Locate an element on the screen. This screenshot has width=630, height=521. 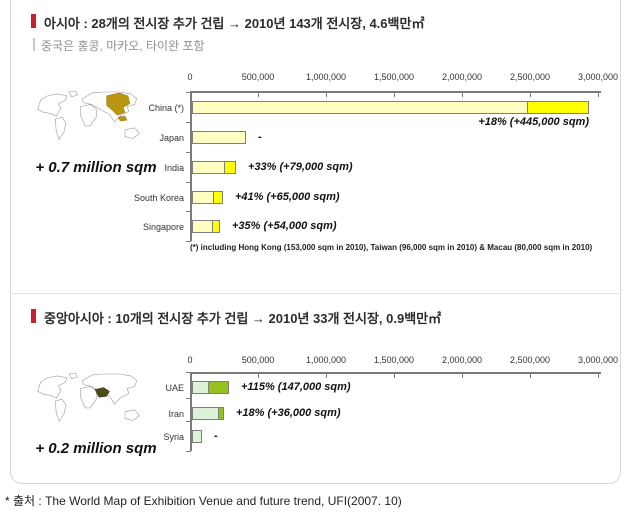
category-label: Japan is located at coordinates (171, 138).